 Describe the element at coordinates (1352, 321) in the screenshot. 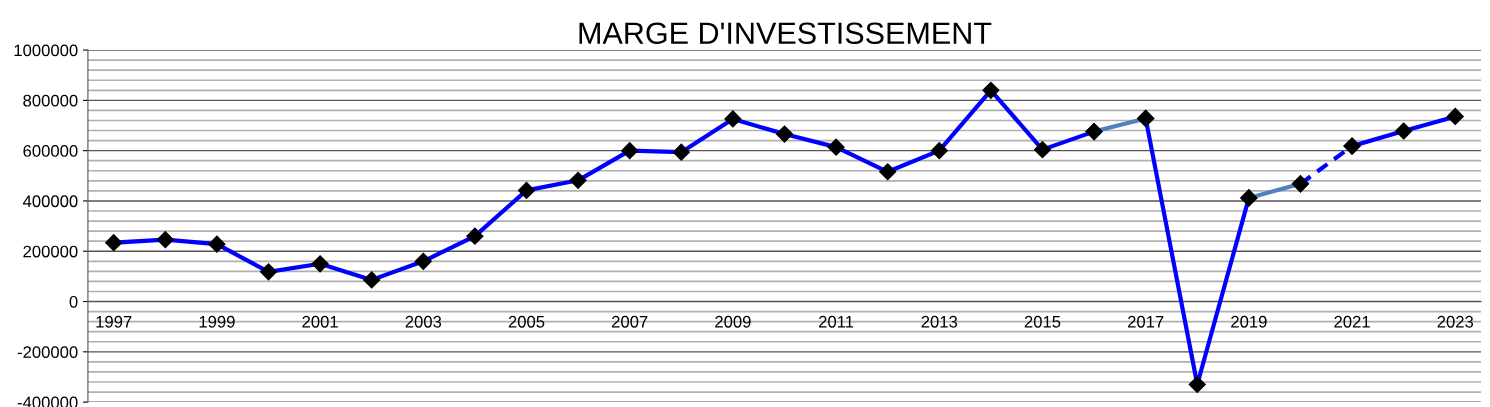

I see `x-tick-label: 2021` at that location.